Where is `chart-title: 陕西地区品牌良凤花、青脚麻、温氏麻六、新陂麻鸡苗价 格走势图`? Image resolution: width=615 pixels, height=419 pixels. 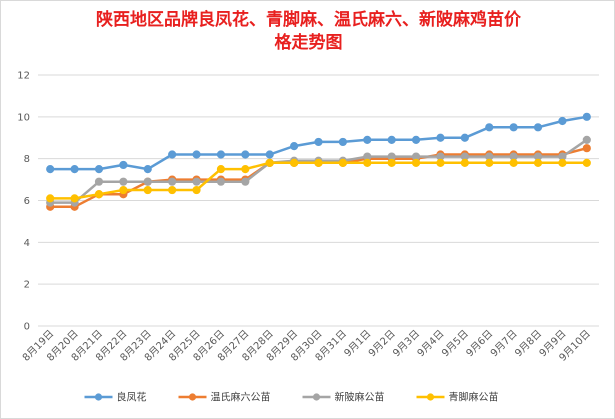 chart-title: 陕西地区品牌良凤花、青脚麻、温氏麻六、新陂麻鸡苗价 格走势图 is located at coordinates (308, 32).